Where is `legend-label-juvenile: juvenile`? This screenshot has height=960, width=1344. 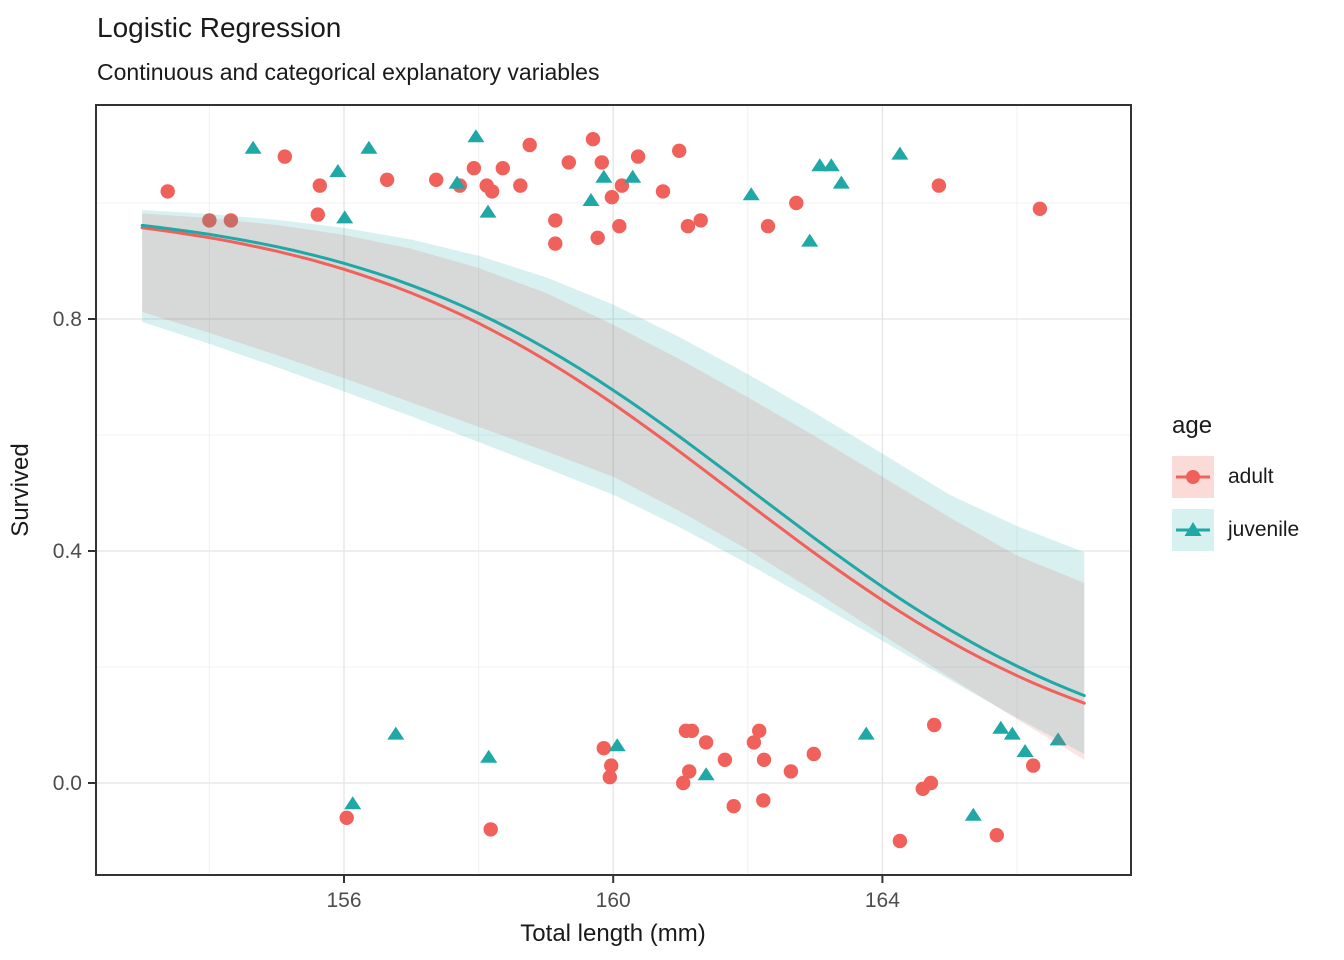
legend-label-juvenile: juvenile is located at coordinates (1264, 529).